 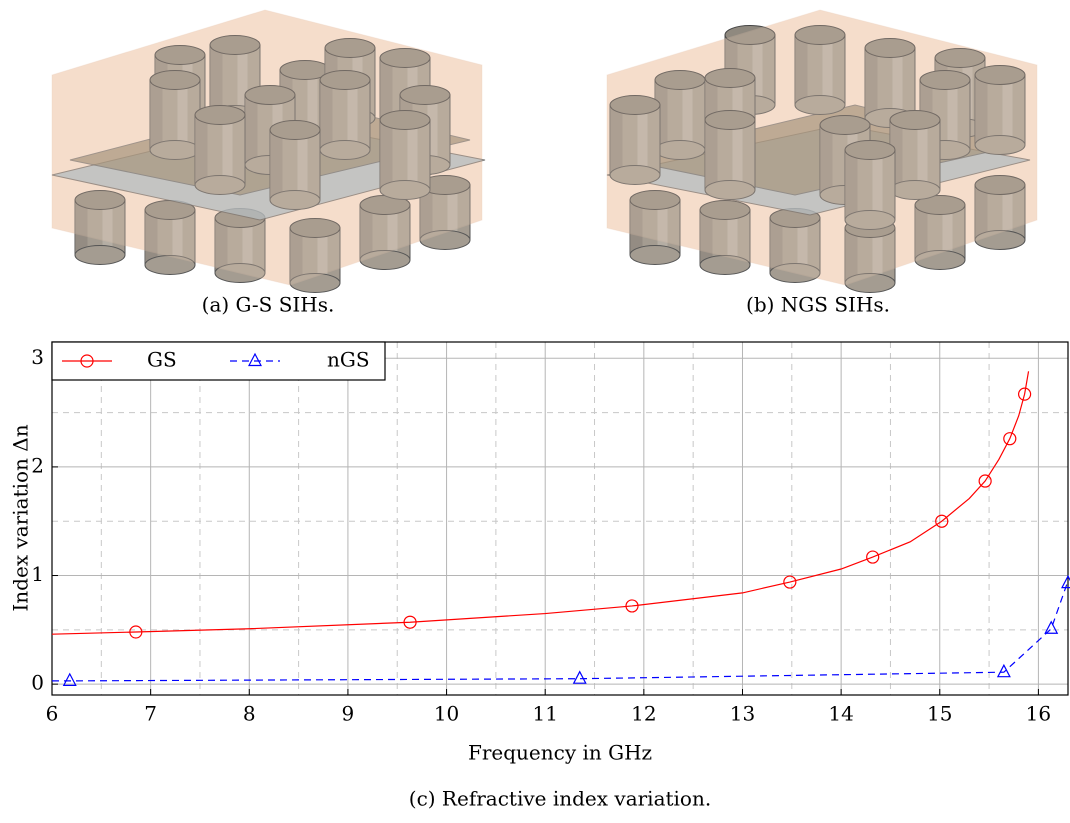 What do you see at coordinates (268, 305) in the screenshot?
I see `caption-a: (a) G-S SIHs.` at bounding box center [268, 305].